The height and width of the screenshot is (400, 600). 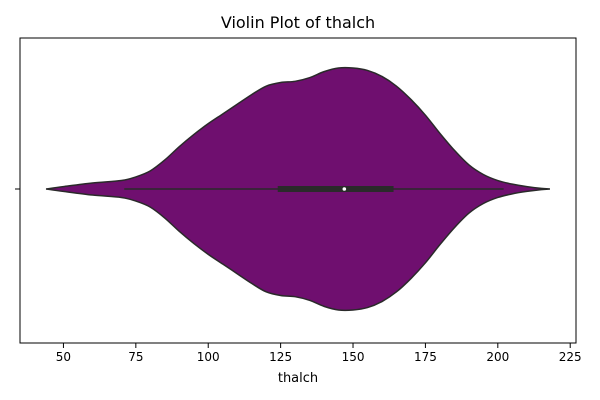 What do you see at coordinates (298, 378) in the screenshot?
I see `x-axis-label: thalch` at bounding box center [298, 378].